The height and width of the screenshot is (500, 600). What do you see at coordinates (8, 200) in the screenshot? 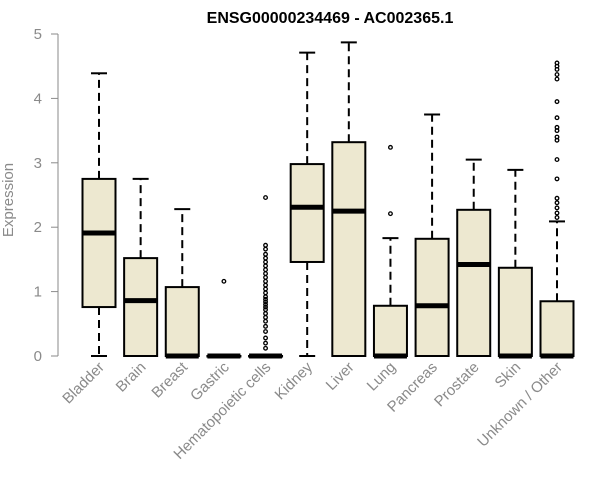
I see `y-axis-label: Expression` at bounding box center [8, 200].